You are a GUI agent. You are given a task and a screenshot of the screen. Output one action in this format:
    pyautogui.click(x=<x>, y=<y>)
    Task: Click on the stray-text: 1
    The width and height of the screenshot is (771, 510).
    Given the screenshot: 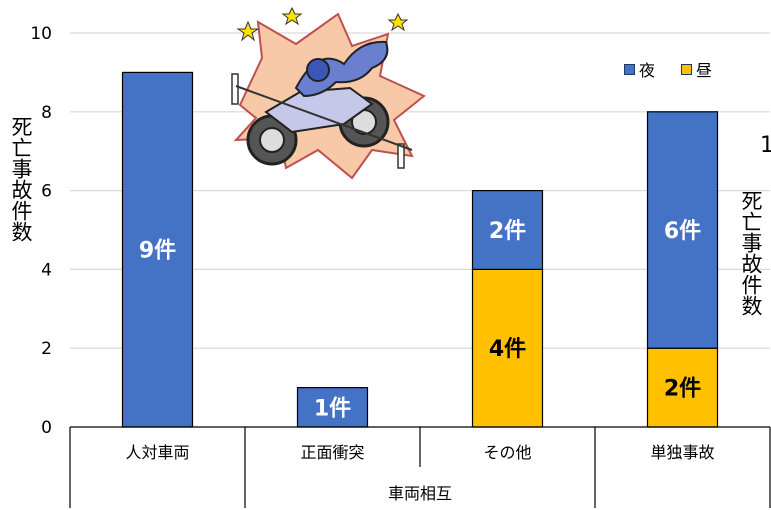 What is the action you would take?
    pyautogui.click(x=765, y=145)
    